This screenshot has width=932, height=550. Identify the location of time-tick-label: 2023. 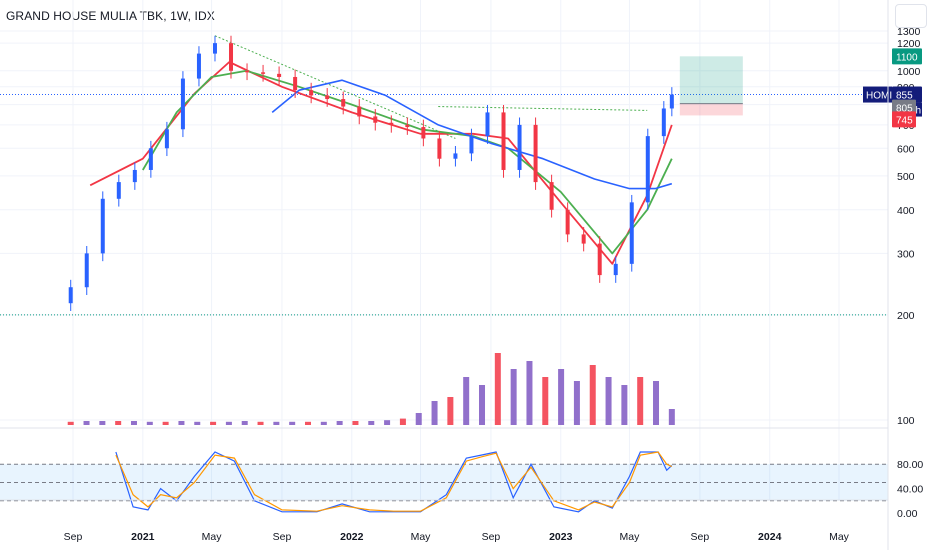
(561, 537).